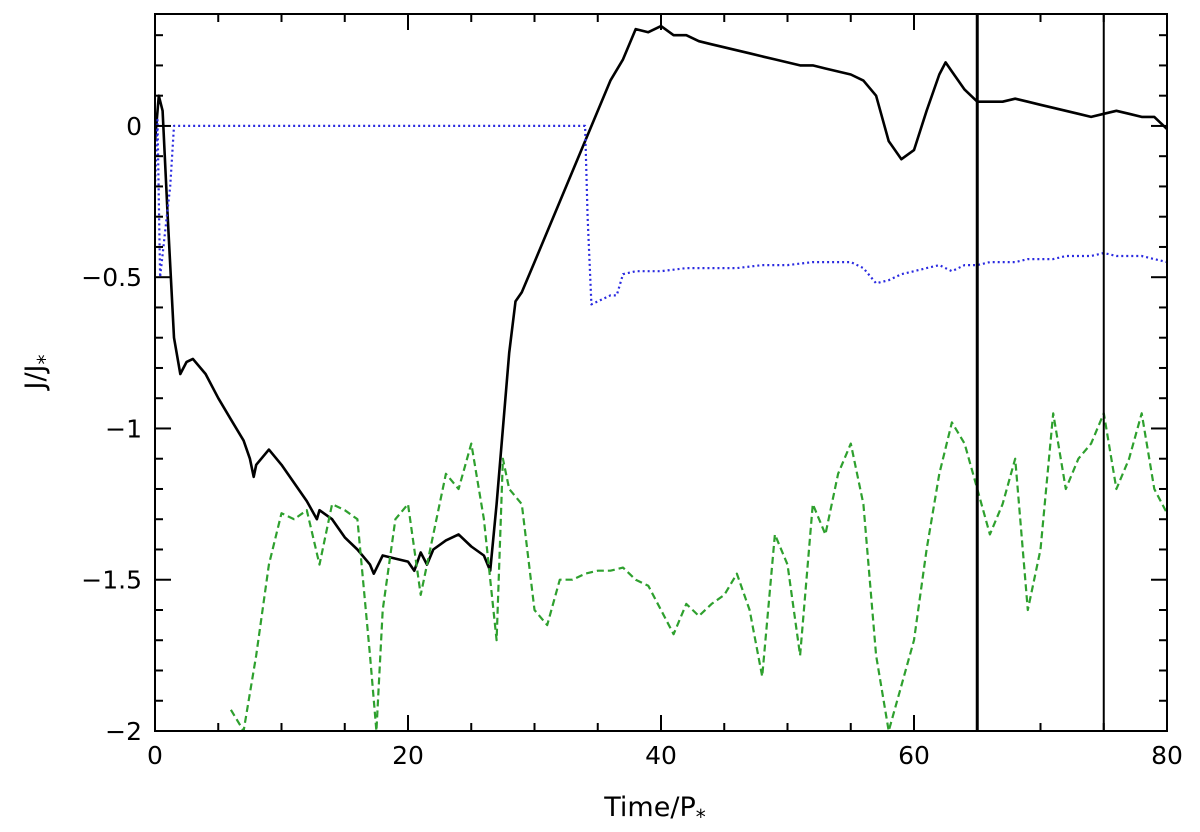 The width and height of the screenshot is (1200, 832). Describe the element at coordinates (35, 377) in the screenshot. I see `y-axis-title-main: J/J` at that location.